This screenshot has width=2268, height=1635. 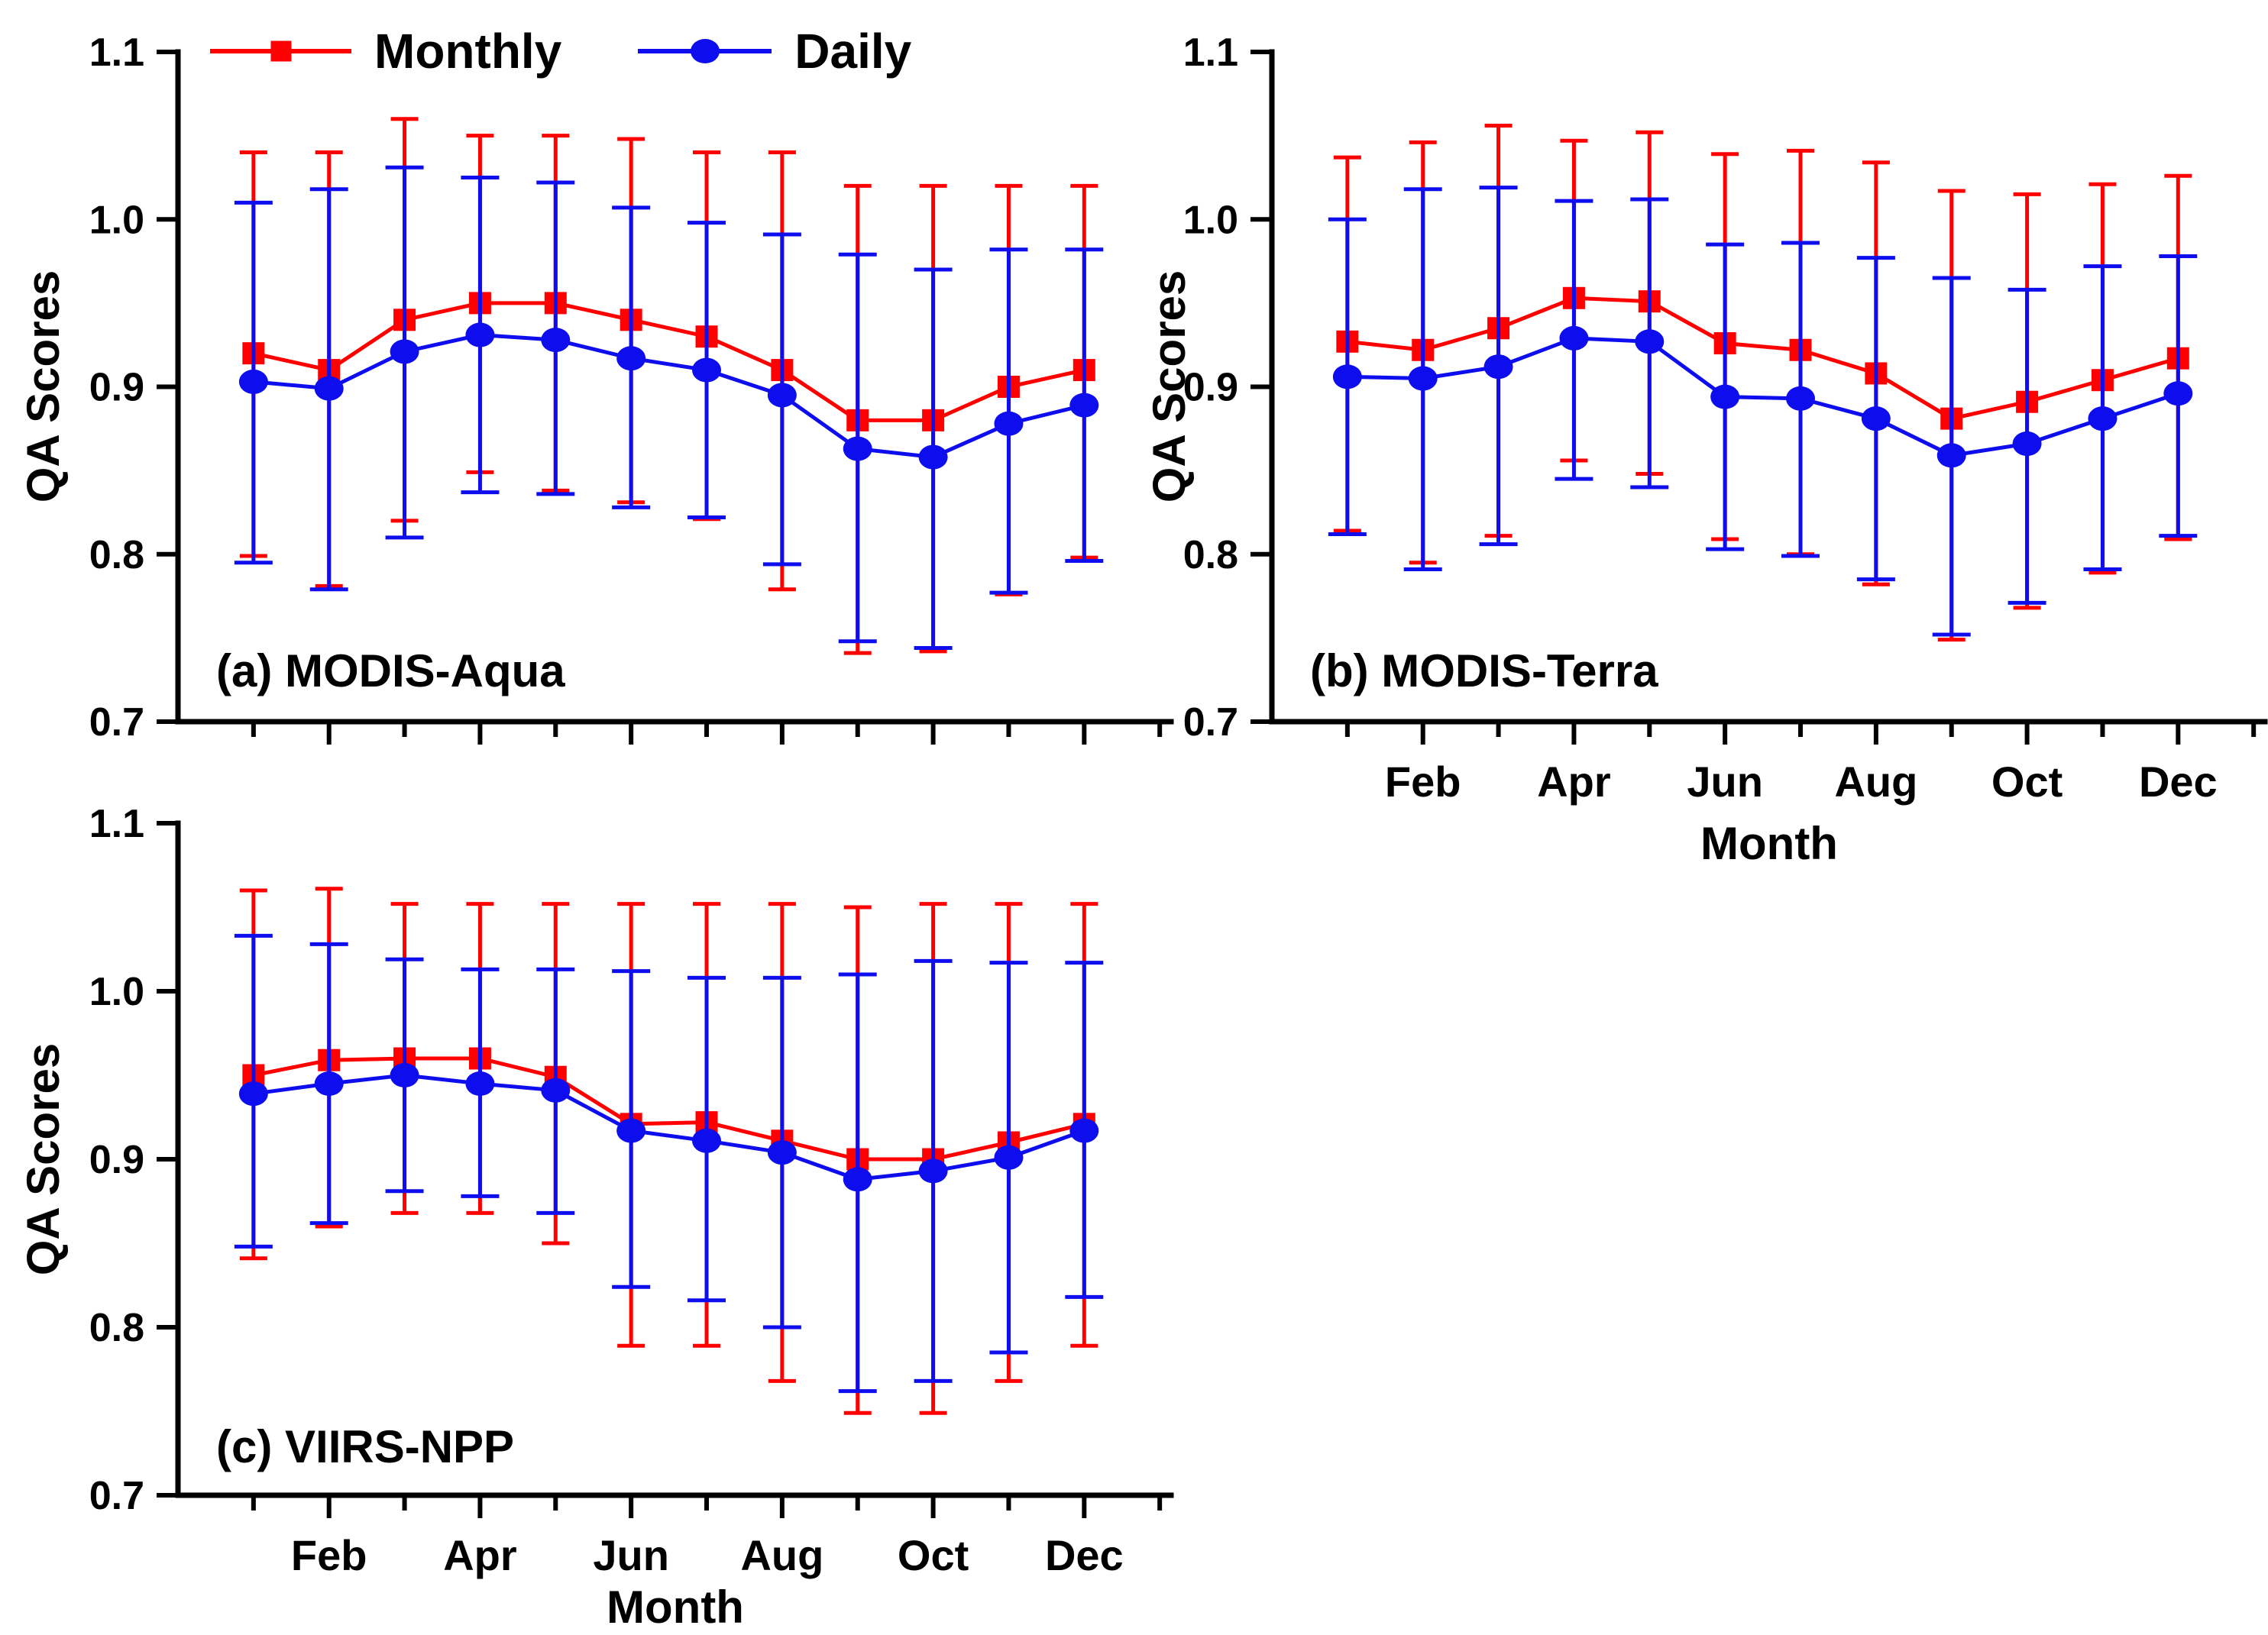 What do you see at coordinates (1769, 843) in the screenshot?
I see `panel-b-x-axis-title: Month` at bounding box center [1769, 843].